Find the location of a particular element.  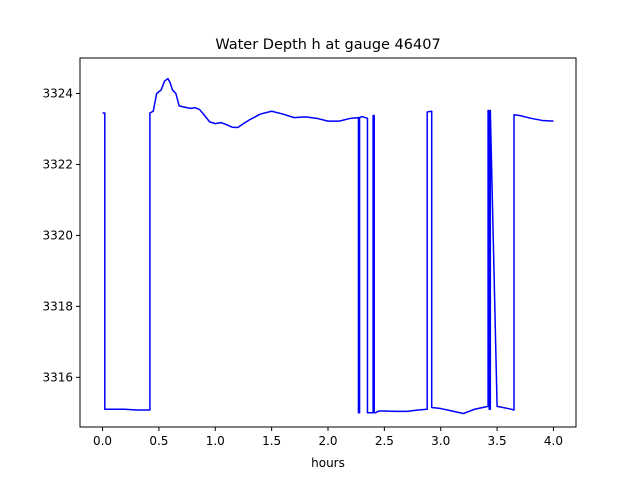

y-tick-label: 3324 is located at coordinates (57, 93).